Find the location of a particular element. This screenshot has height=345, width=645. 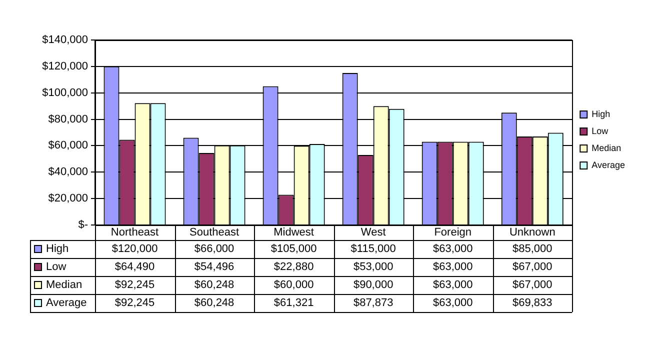

x-tick-label: Southeast is located at coordinates (215, 232).